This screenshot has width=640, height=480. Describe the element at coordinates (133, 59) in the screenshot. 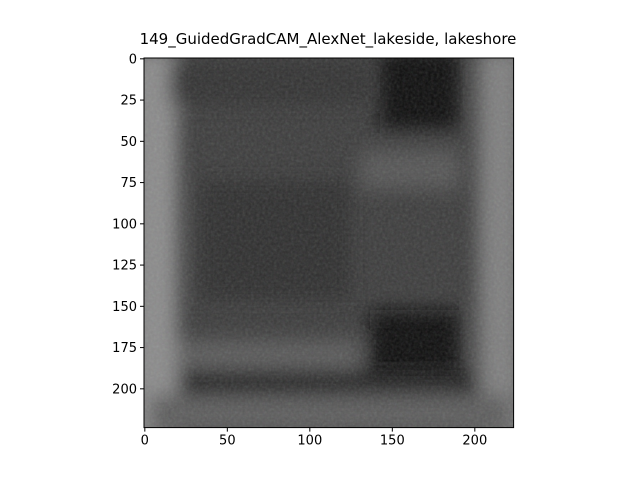

I see `y-tick-label: 0` at that location.